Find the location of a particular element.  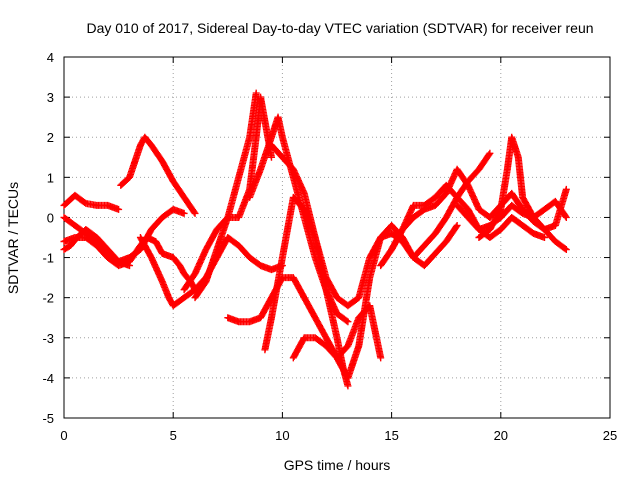

y-tick-label: -4 is located at coordinates (48, 378).